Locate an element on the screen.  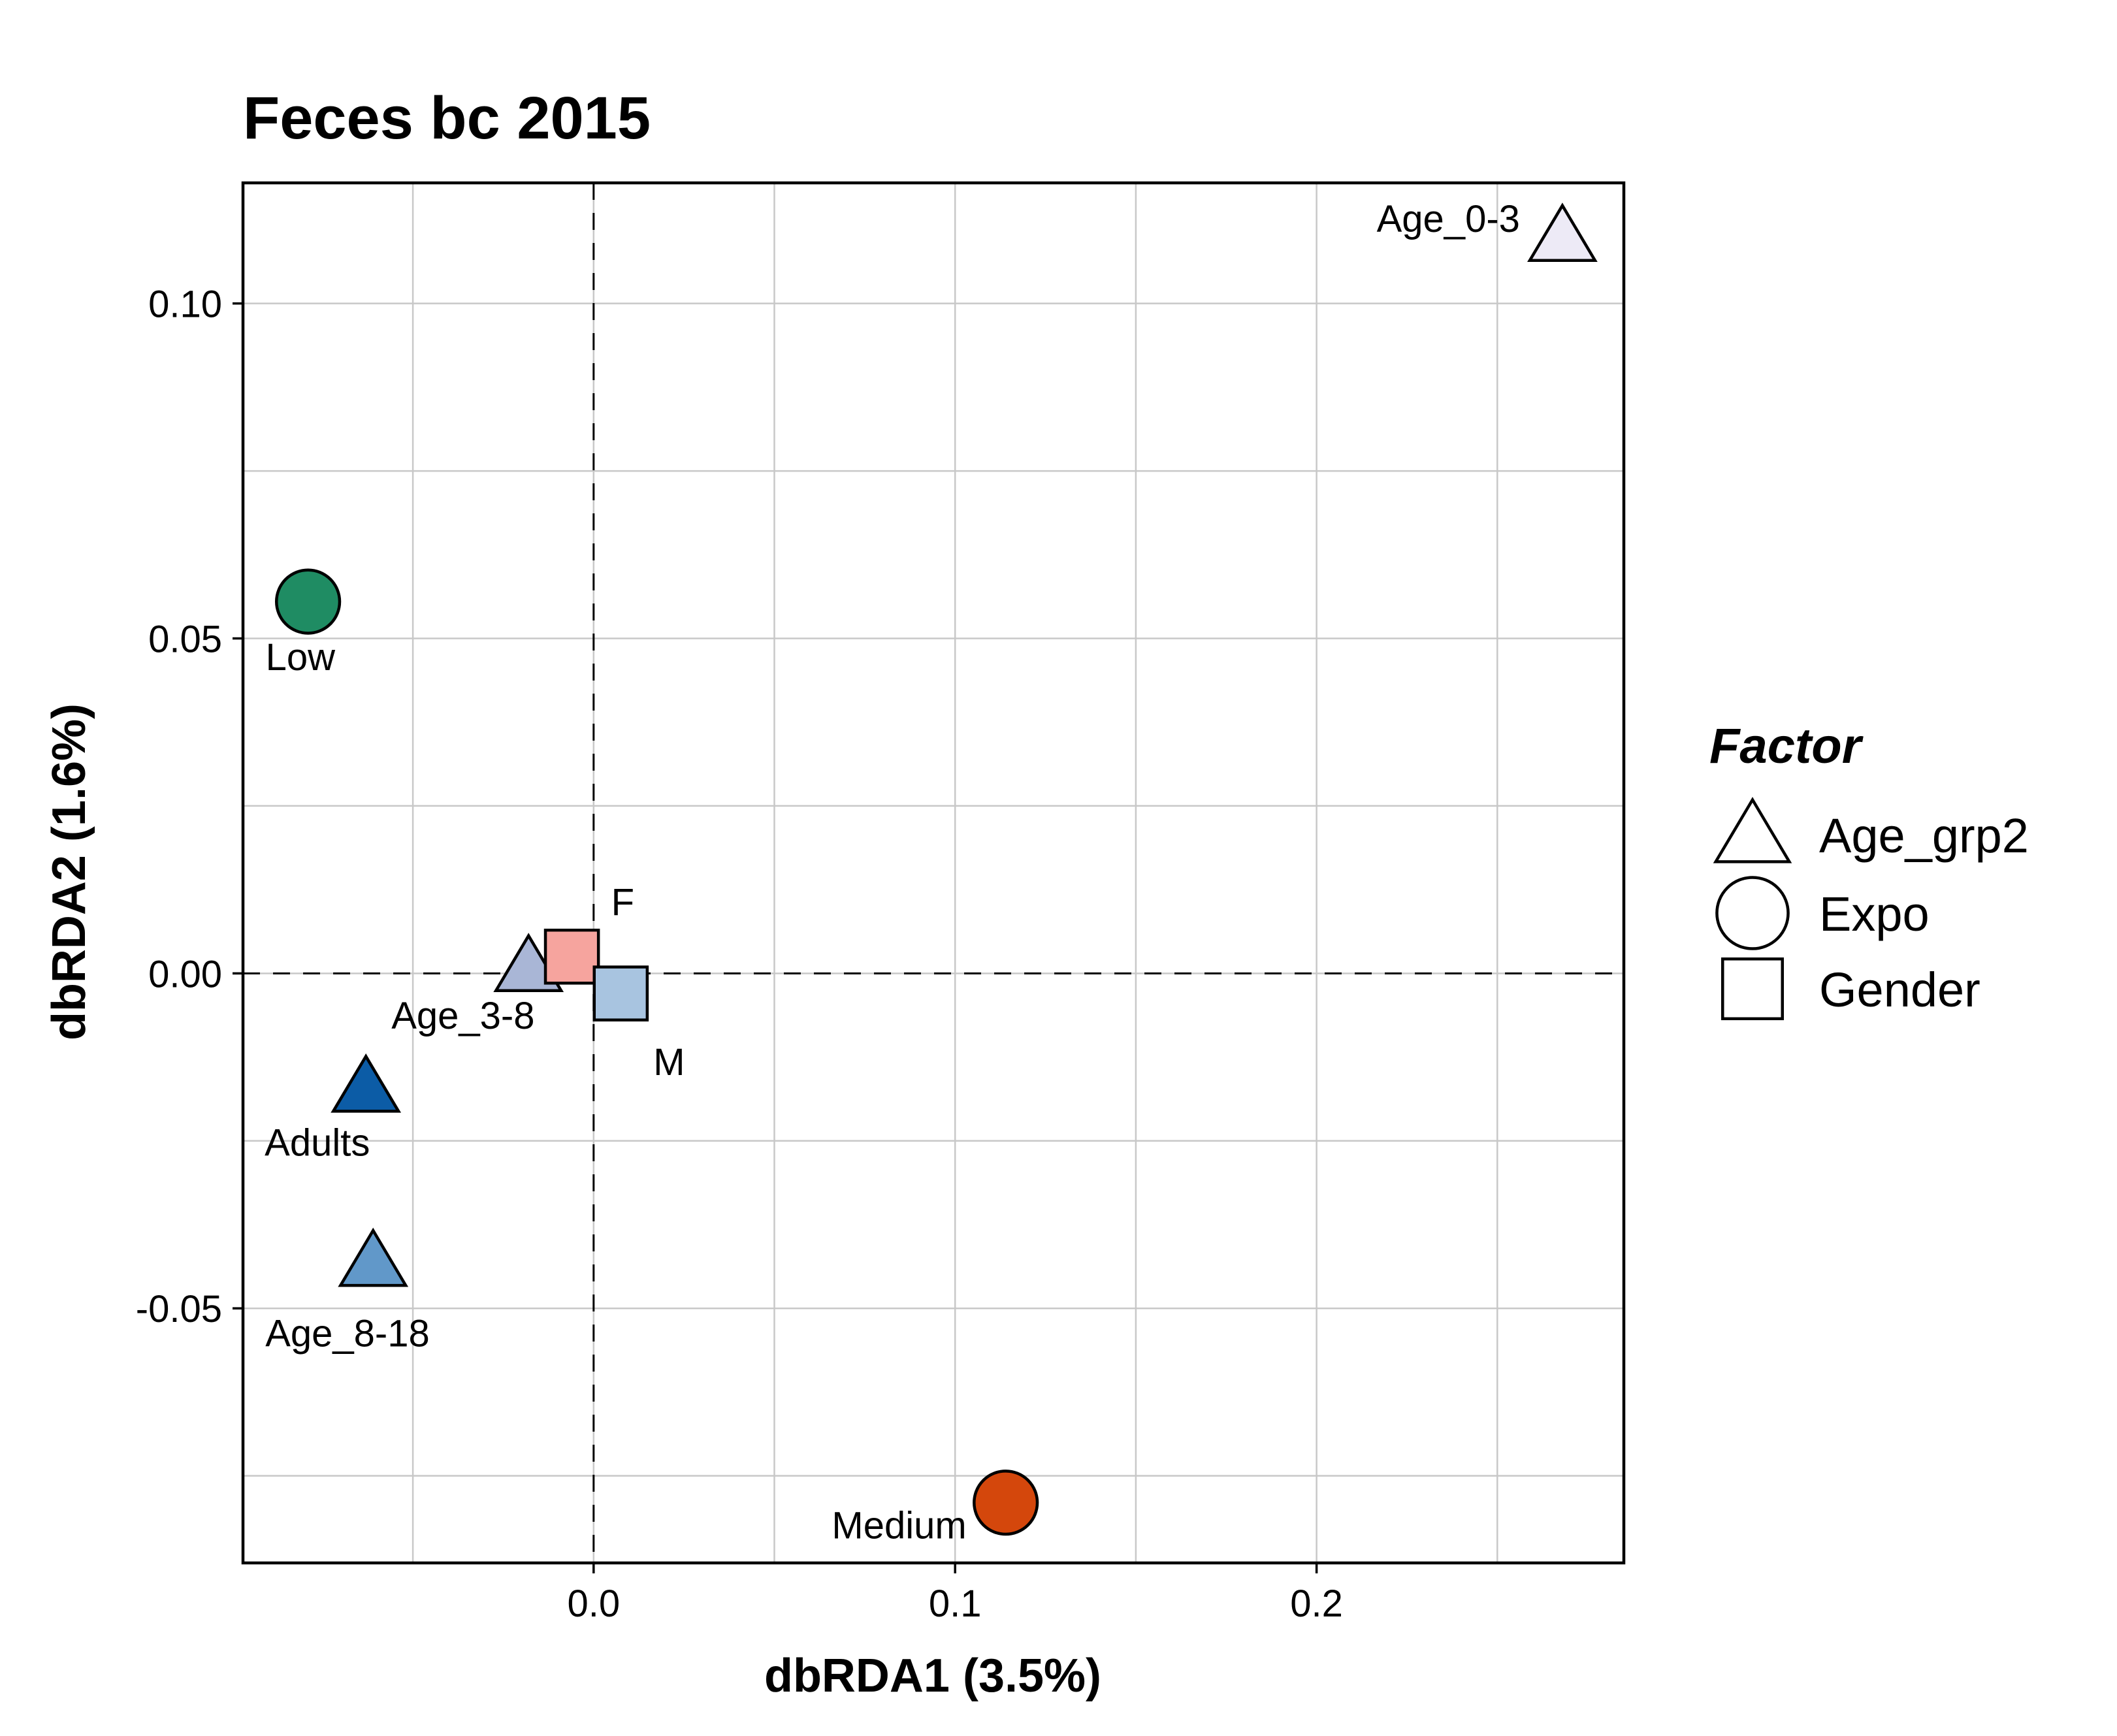
y-tick-label: -0.05 is located at coordinates (179, 1309).